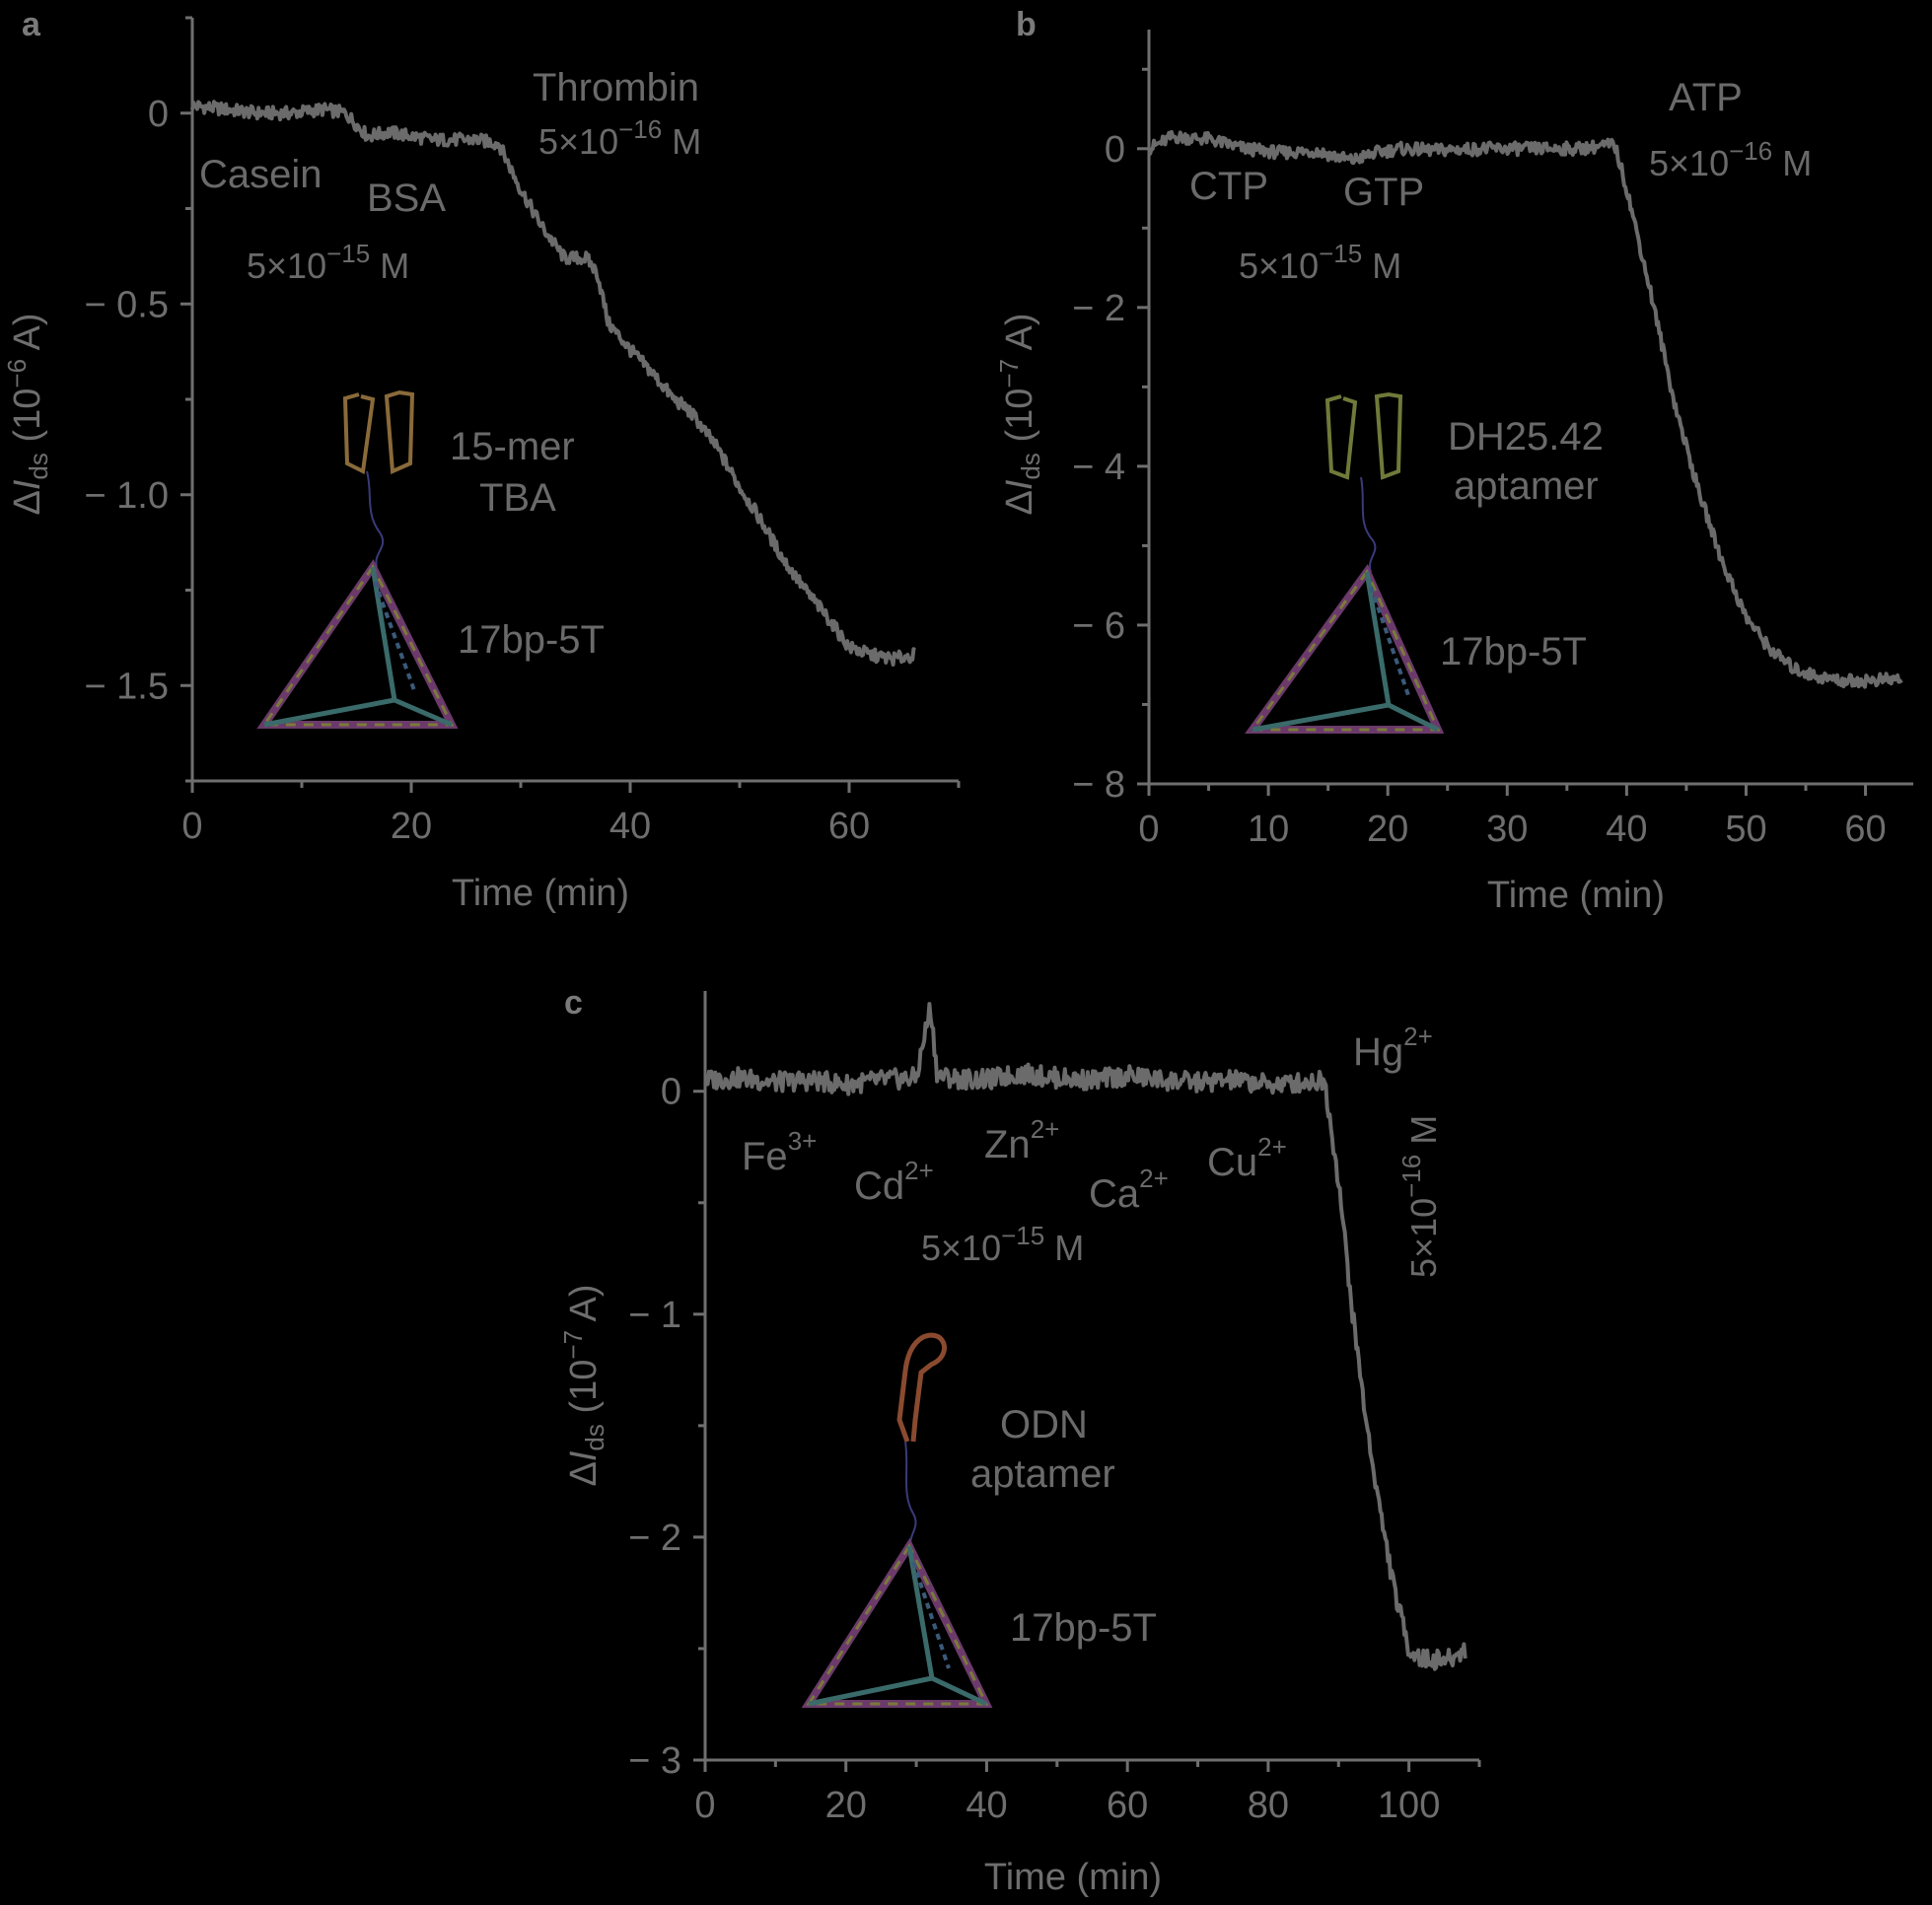 Image resolution: width=1932 pixels, height=1905 pixels. What do you see at coordinates (1345, 649) in the screenshot?
I see `dna-tetrahedron-icon-b` at bounding box center [1345, 649].